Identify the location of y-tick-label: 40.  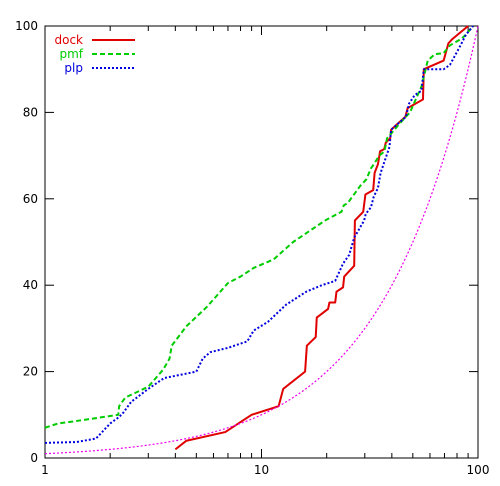
(30, 285).